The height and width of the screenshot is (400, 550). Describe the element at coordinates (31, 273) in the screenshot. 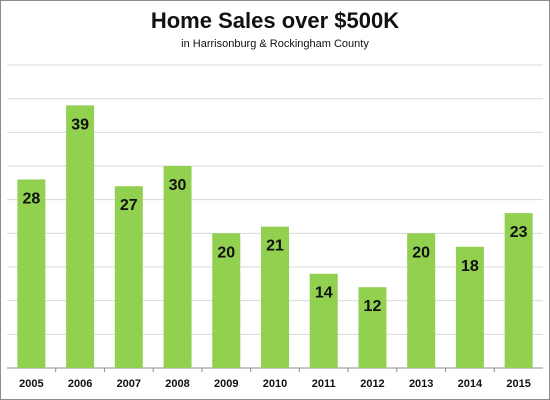

I see `bar-2005` at that location.